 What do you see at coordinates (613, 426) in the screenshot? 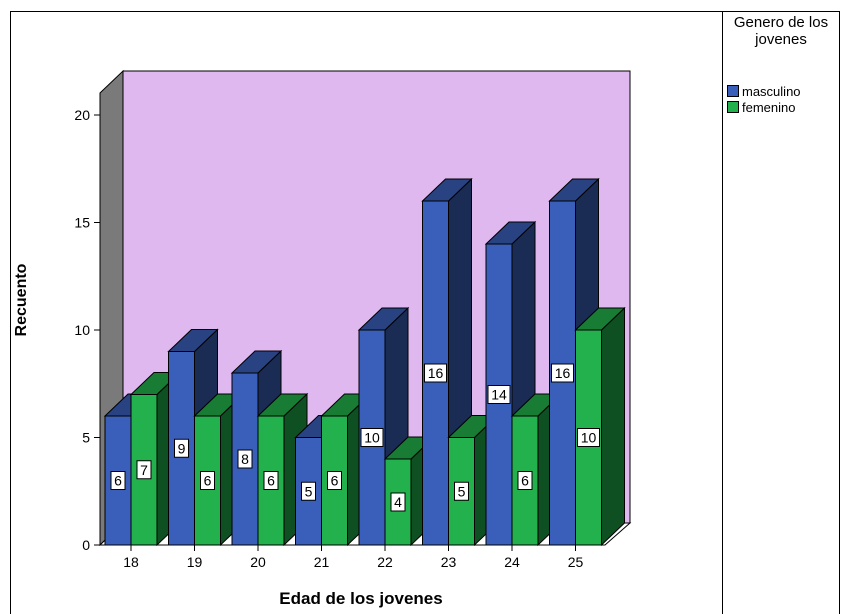
I see `bar-side-femenino` at bounding box center [613, 426].